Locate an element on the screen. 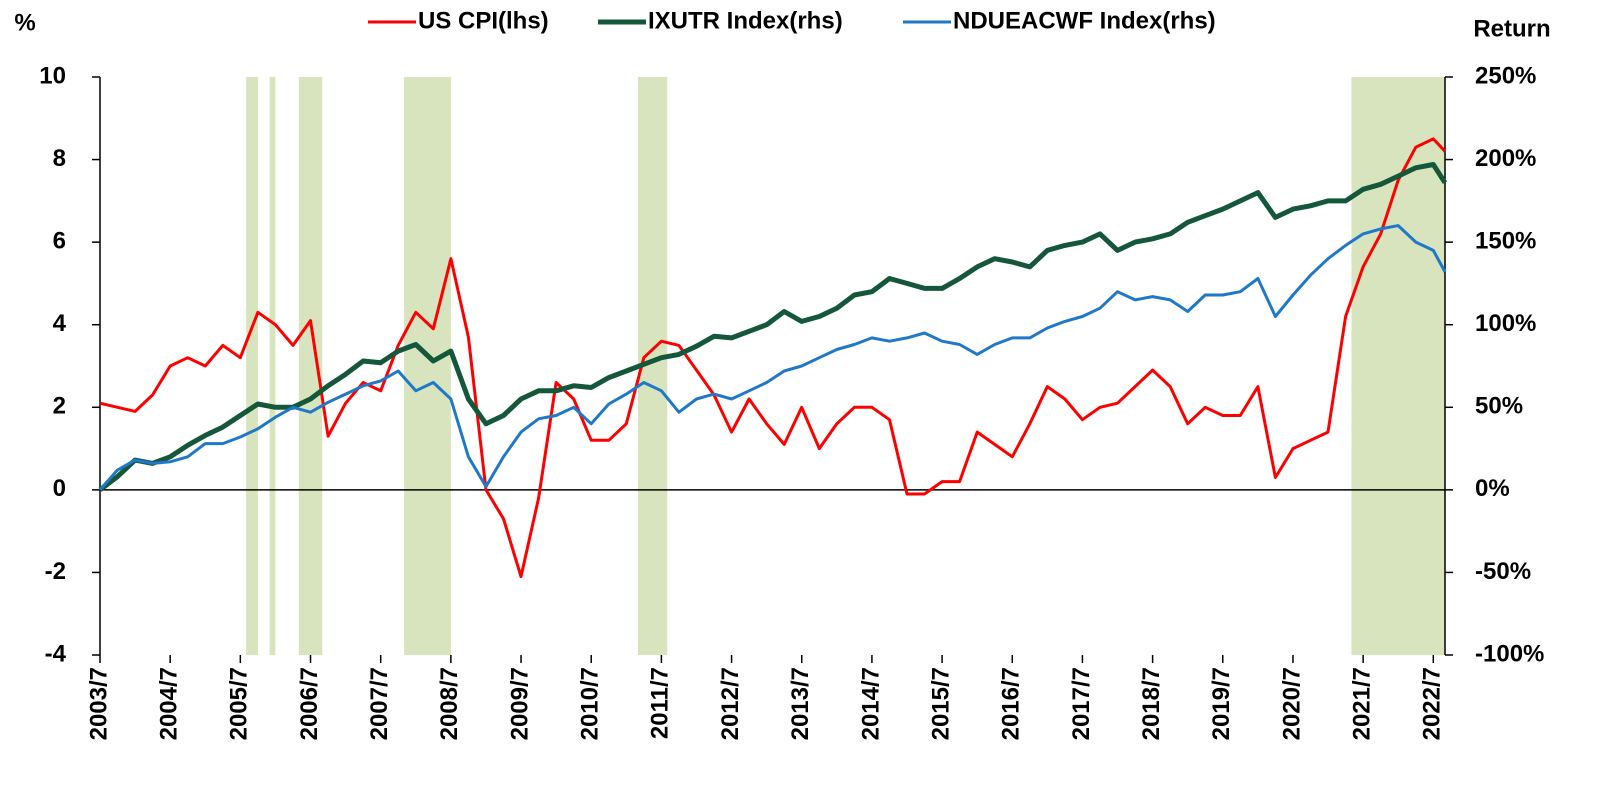 This screenshot has width=1602, height=788. x-tick-label: 2020/7 is located at coordinates (1291, 703).